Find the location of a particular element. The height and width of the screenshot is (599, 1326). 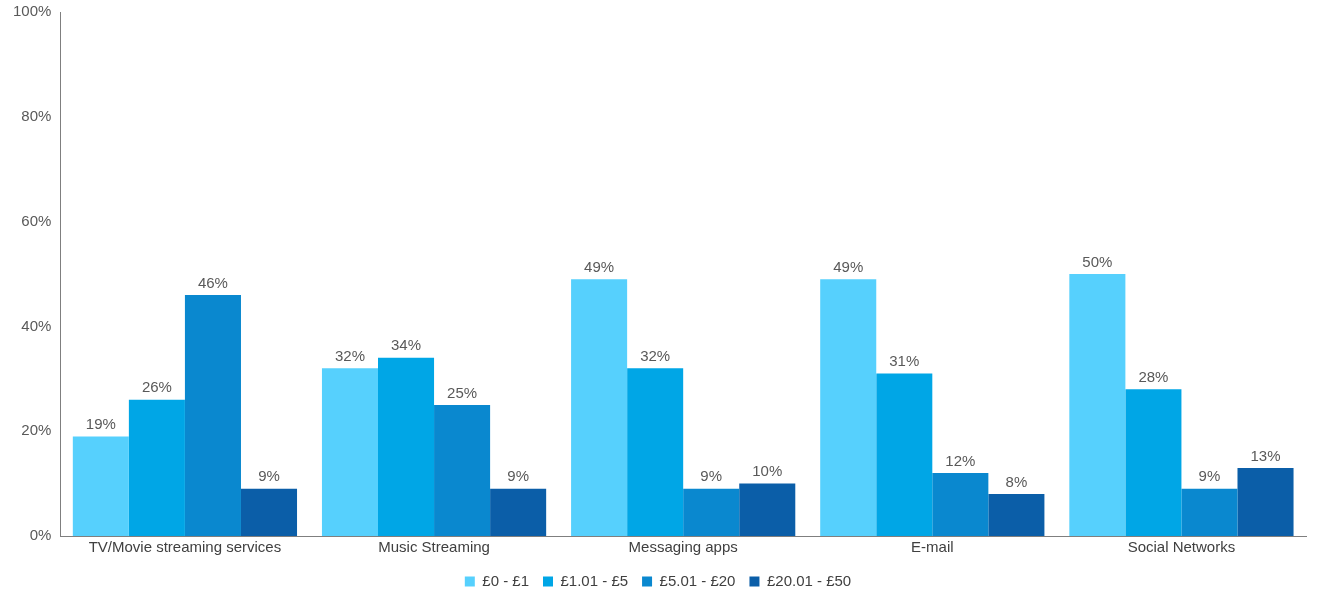

x-tick-label: Music Streaming is located at coordinates (434, 547).